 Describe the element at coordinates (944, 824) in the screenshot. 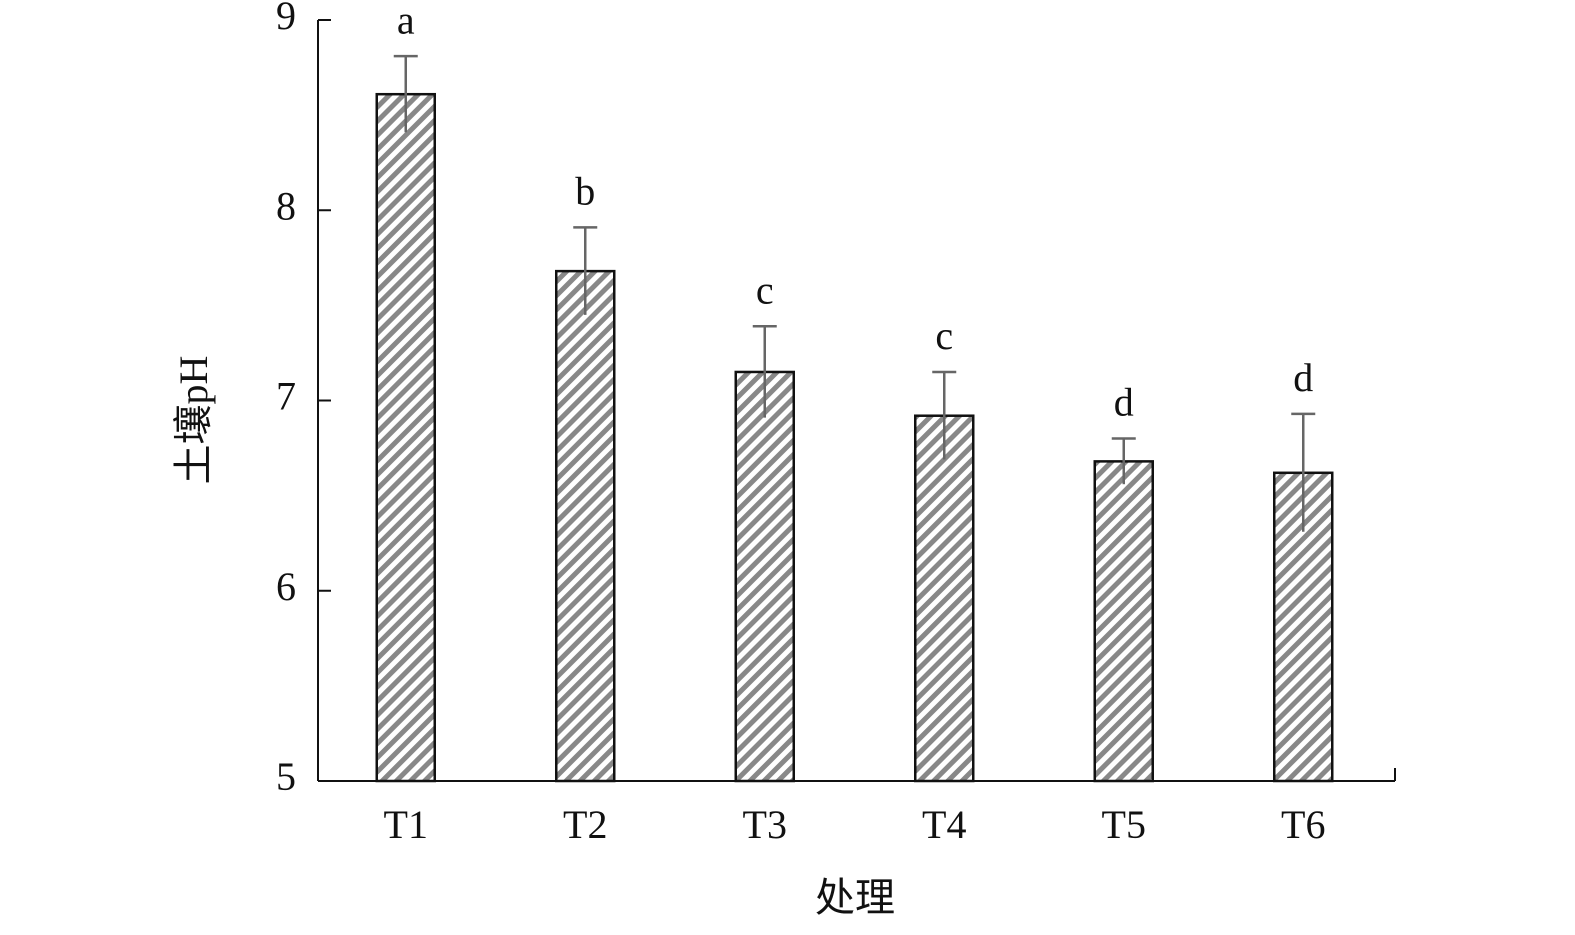

I see `x-tick-label: T4` at that location.